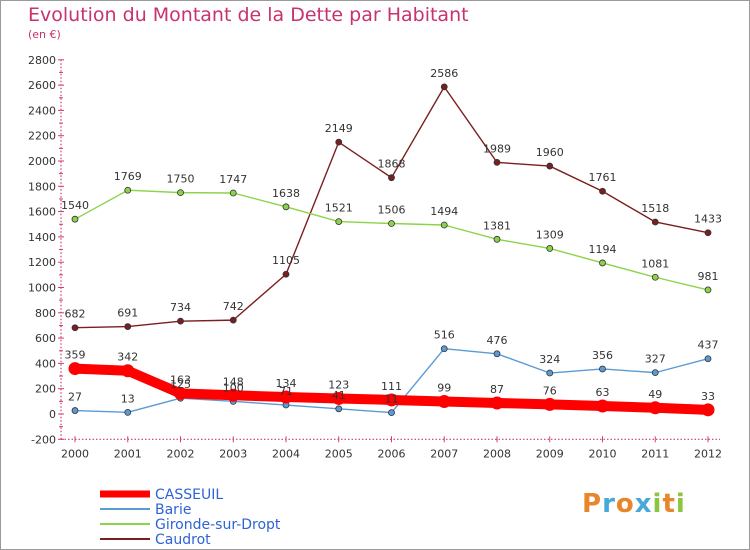 The height and width of the screenshot is (550, 750). What do you see at coordinates (45, 338) in the screenshot?
I see `y-tick-label: 600` at bounding box center [45, 338].